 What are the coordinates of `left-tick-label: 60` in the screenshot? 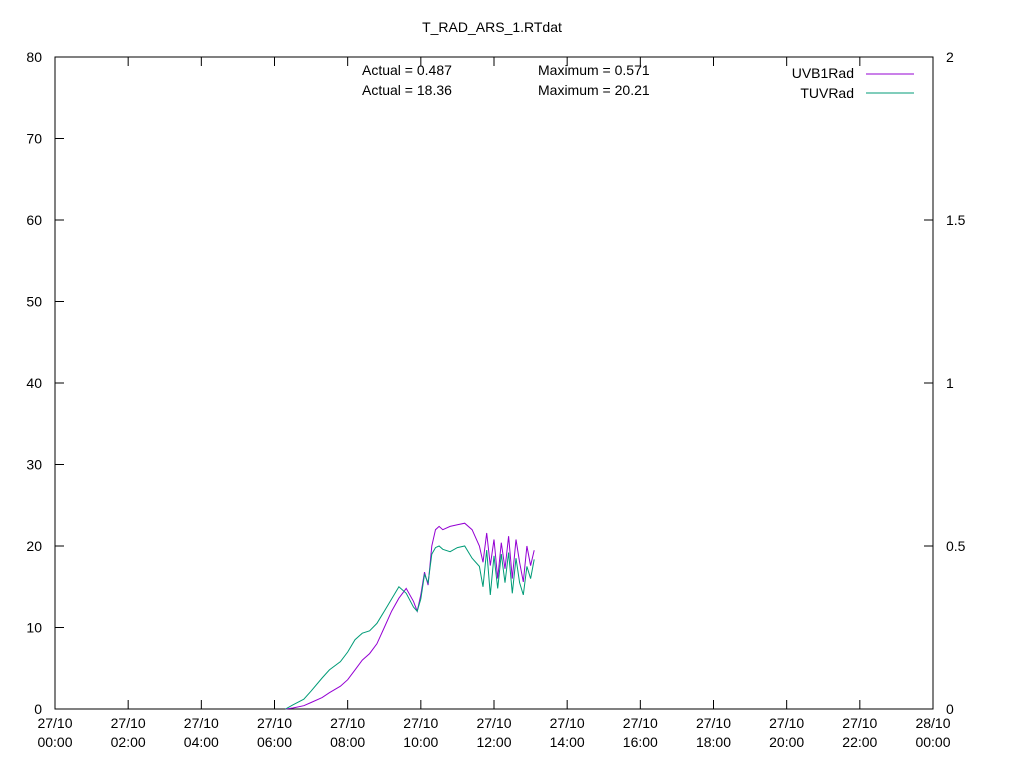 It's located at (34, 220).